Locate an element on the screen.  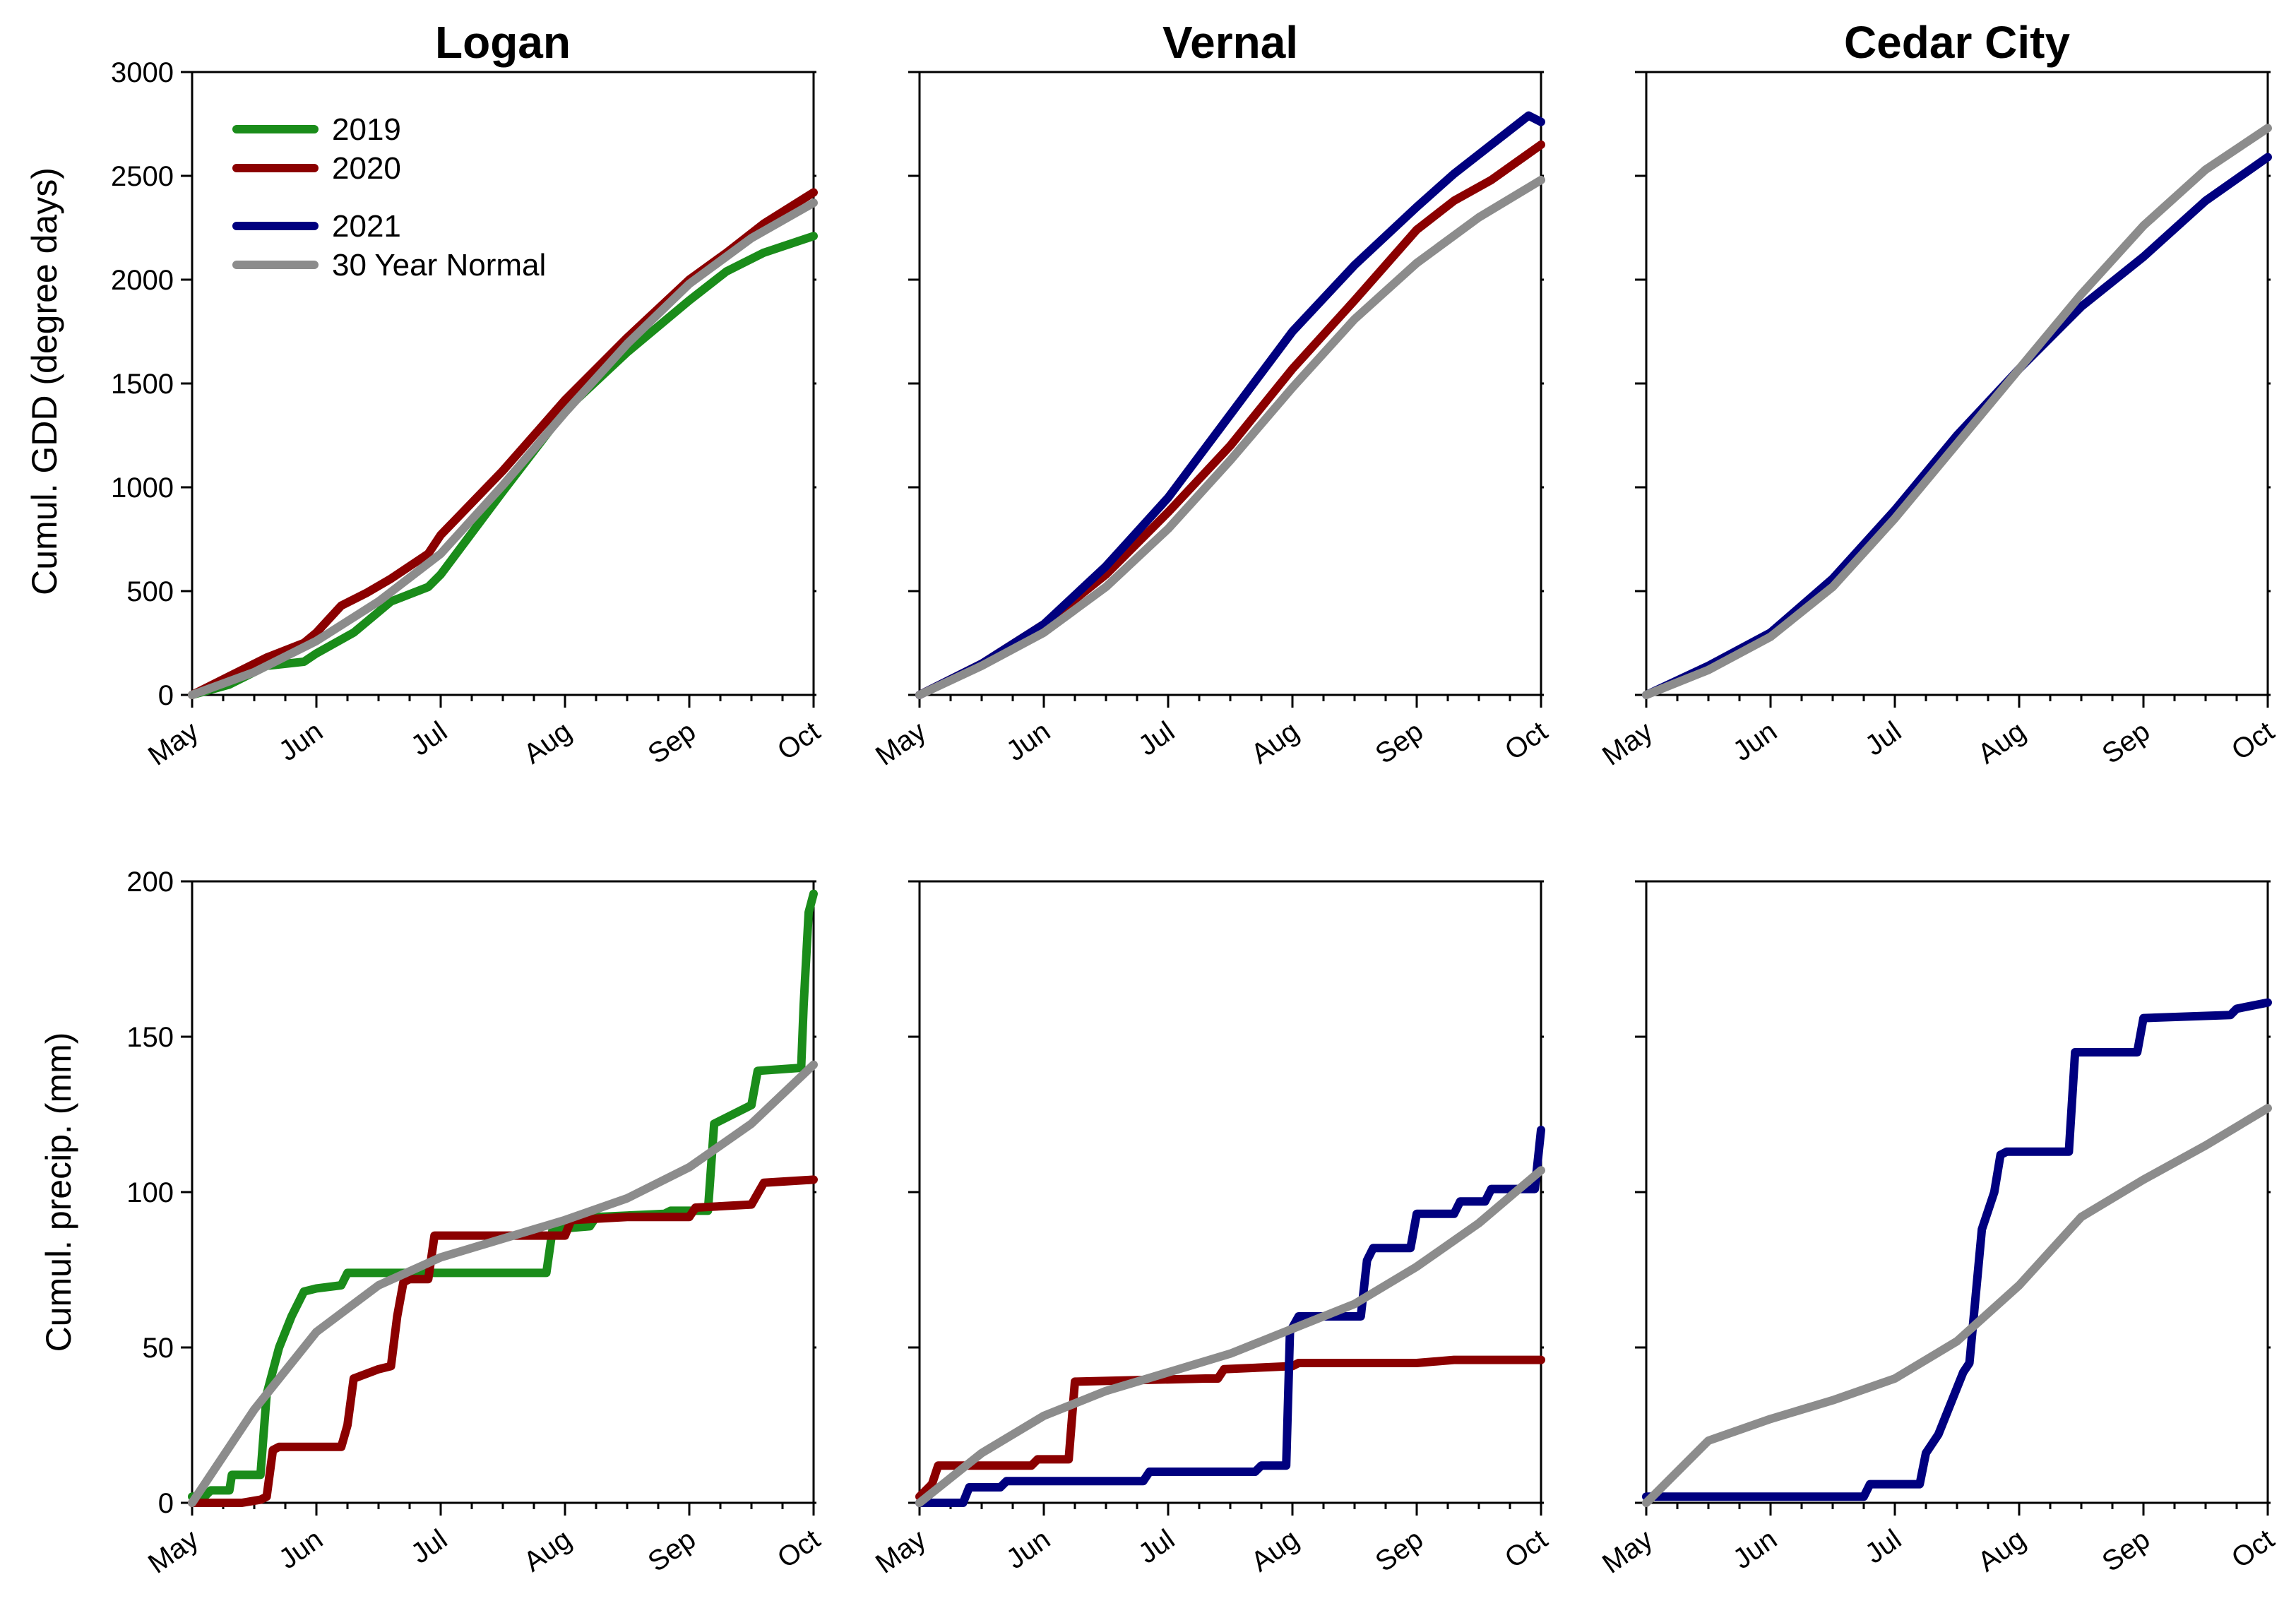
legend-label-2019: 2019 is located at coordinates (366, 129).